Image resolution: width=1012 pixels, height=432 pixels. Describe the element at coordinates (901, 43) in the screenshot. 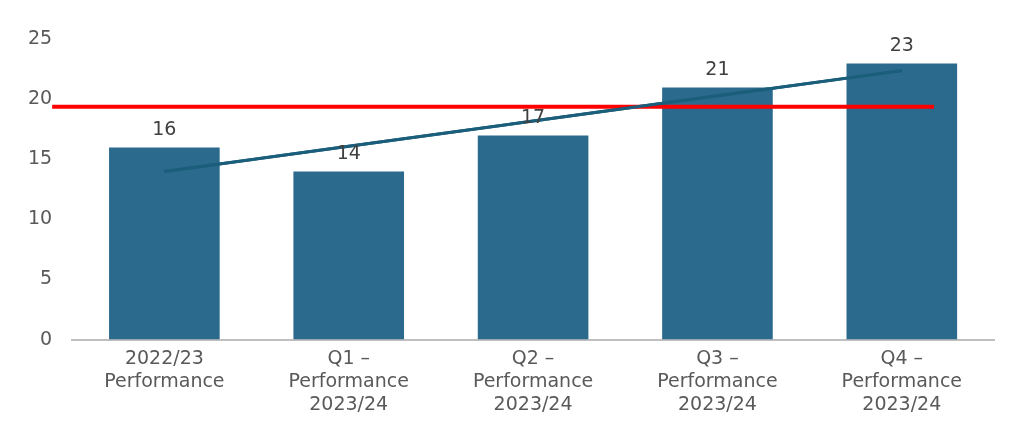

I see `data-label: 23` at that location.